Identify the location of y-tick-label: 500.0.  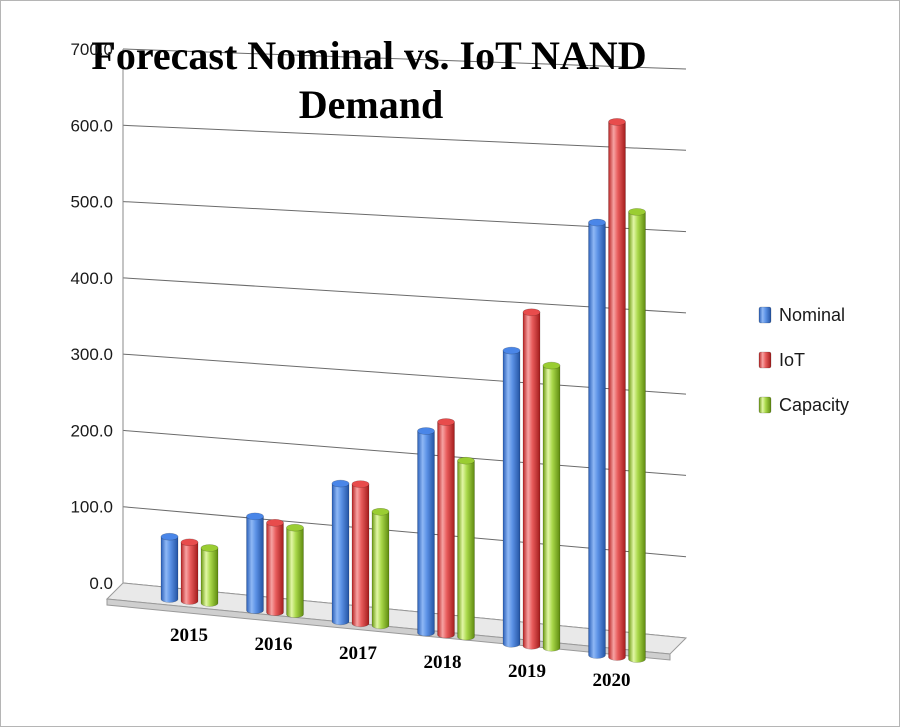
(91, 202).